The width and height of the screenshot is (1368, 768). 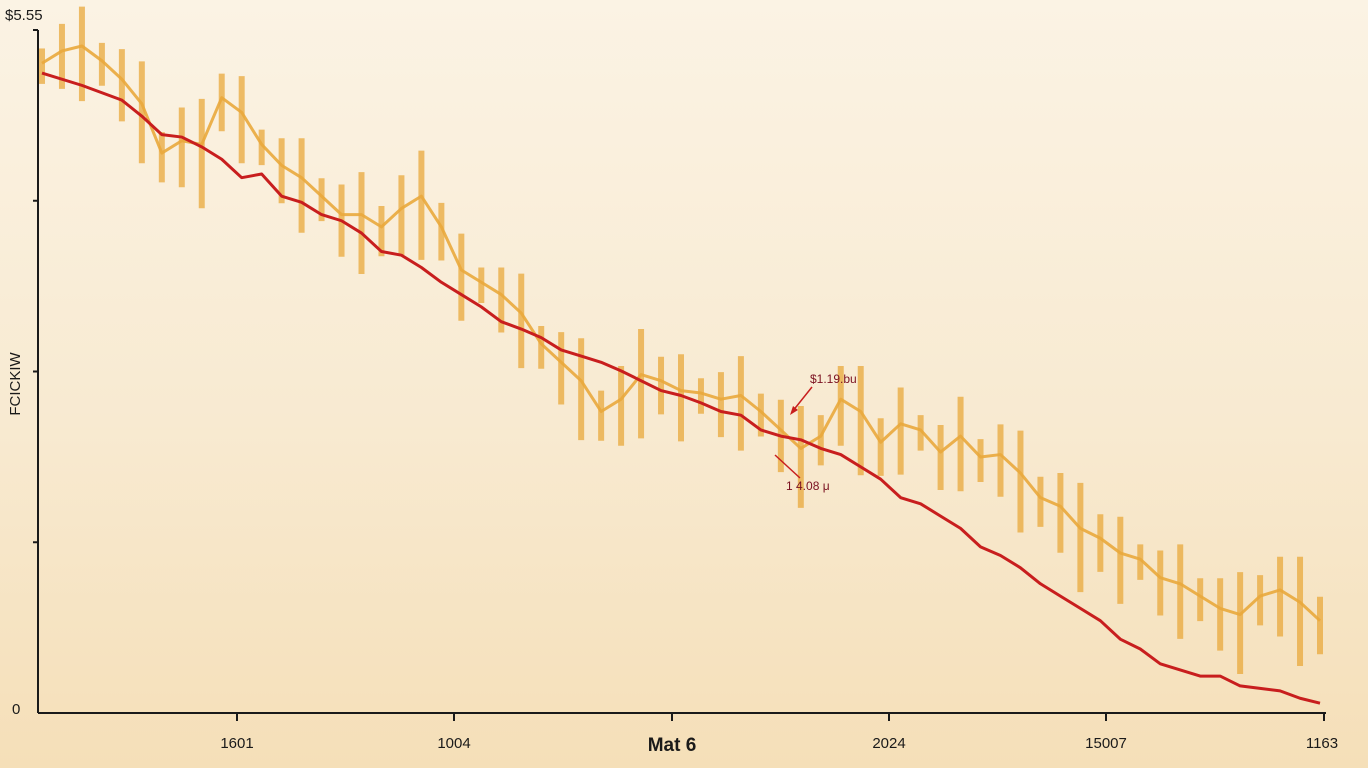 What do you see at coordinates (15, 383) in the screenshot?
I see `y-axis-label: FCICKIW` at bounding box center [15, 383].